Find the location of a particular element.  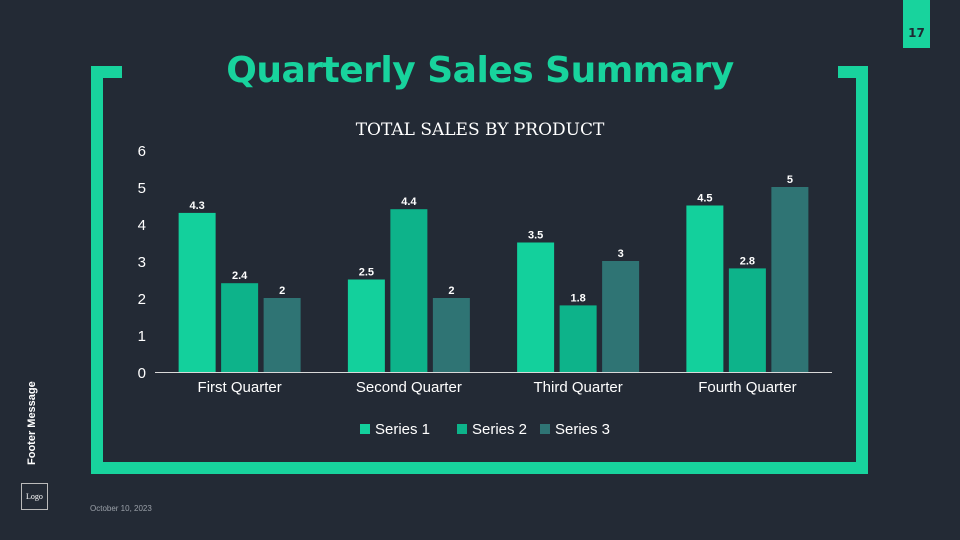

frame-top-right is located at coordinates (853, 72).